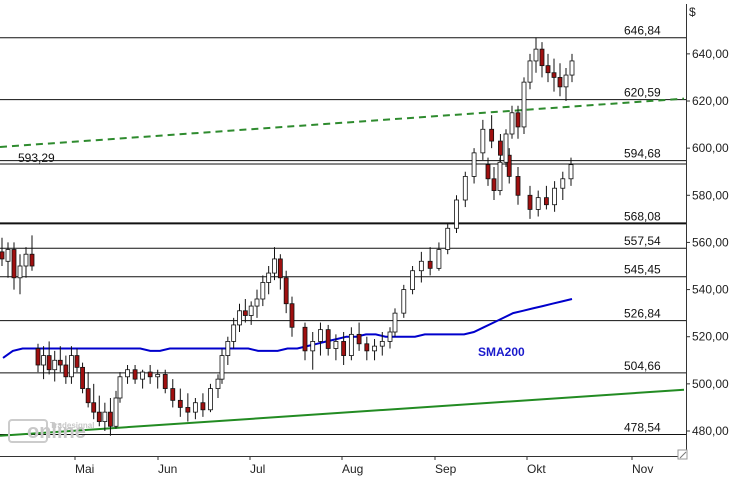  What do you see at coordinates (501, 352) in the screenshot?
I see `sma200-label: SMA200` at bounding box center [501, 352].